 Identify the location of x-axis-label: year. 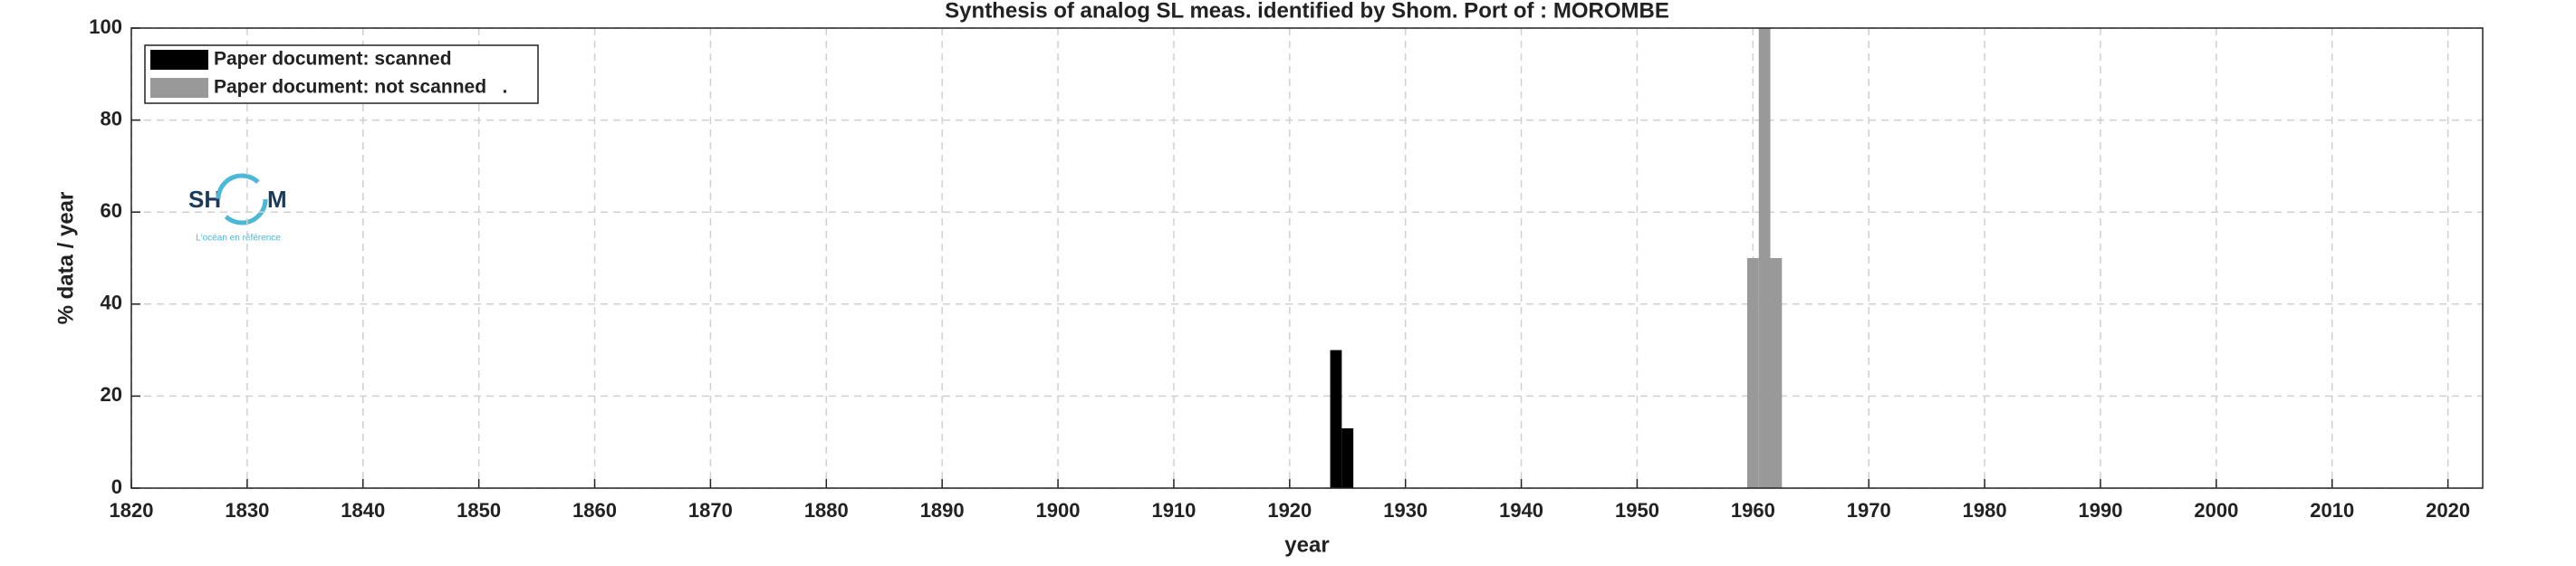
(1306, 544).